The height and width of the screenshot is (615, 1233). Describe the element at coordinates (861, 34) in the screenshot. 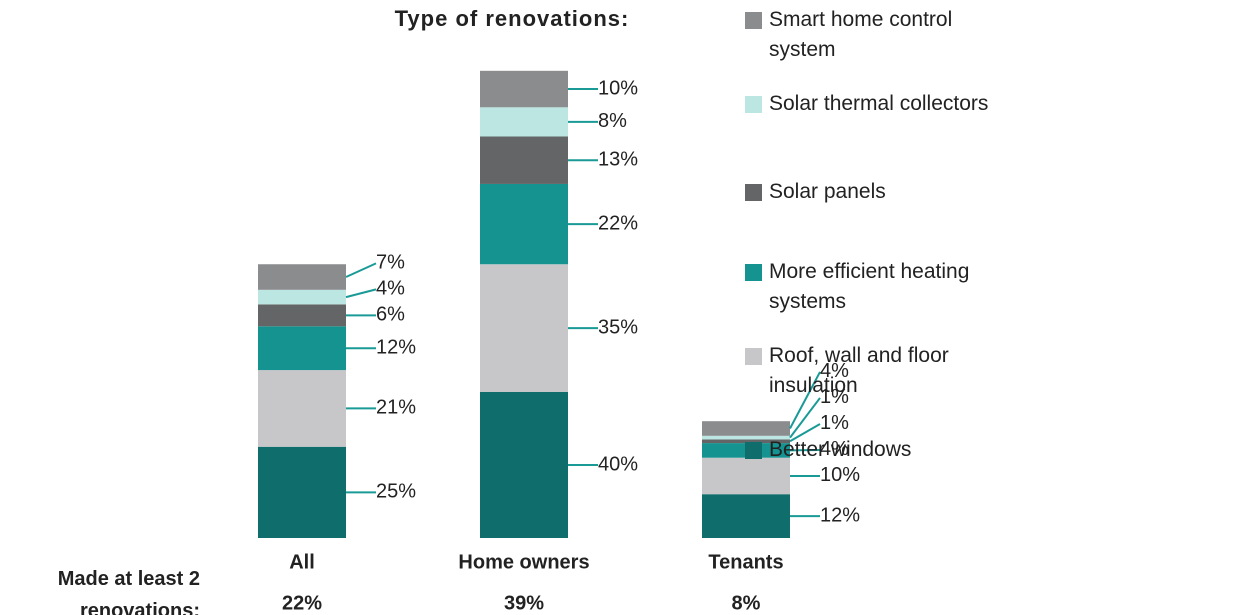

I see `legend-label: Smart home control system` at that location.